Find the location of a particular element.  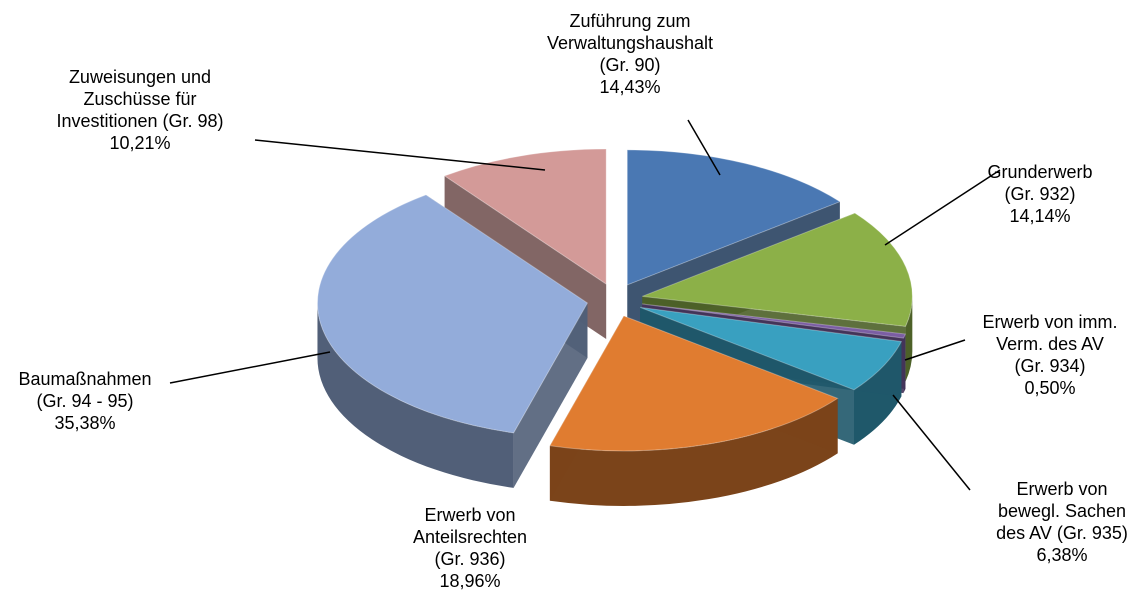

data-label: Baumaßnahmen(Gr. 94 - 95)35,38% is located at coordinates (84, 401).